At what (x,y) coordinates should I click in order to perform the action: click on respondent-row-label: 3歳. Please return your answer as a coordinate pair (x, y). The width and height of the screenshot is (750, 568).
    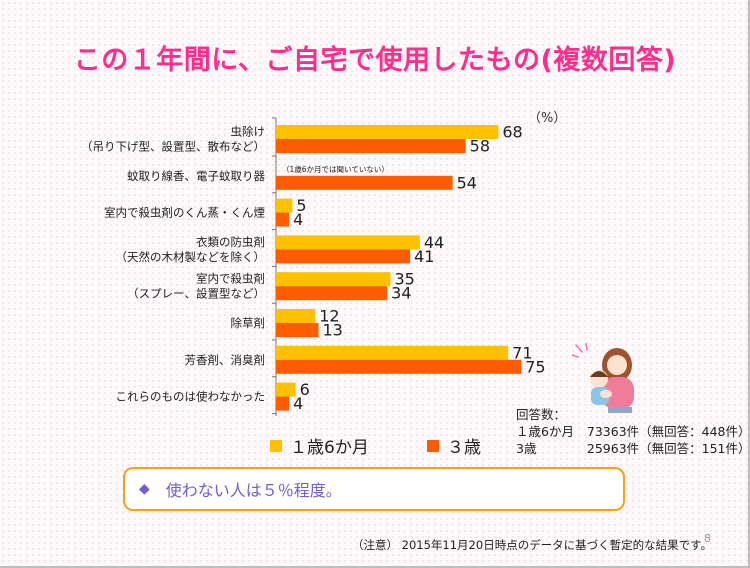
    Looking at the image, I should click on (526, 448).